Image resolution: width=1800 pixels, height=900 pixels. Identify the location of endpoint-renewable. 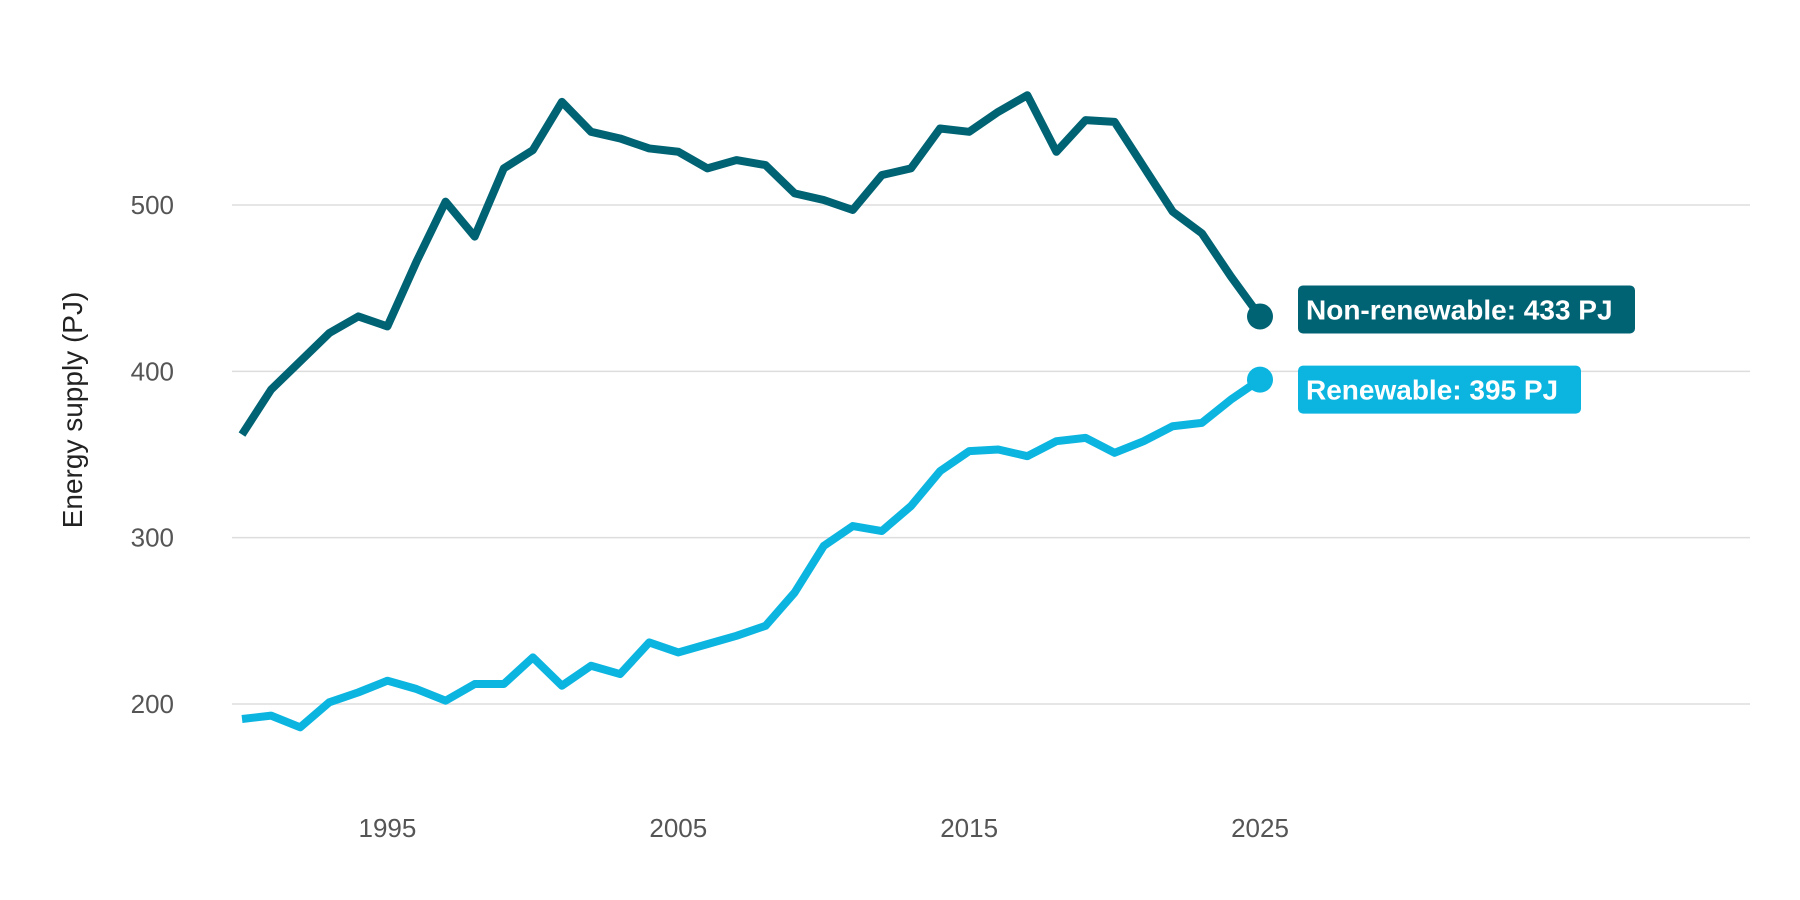
(1260, 379).